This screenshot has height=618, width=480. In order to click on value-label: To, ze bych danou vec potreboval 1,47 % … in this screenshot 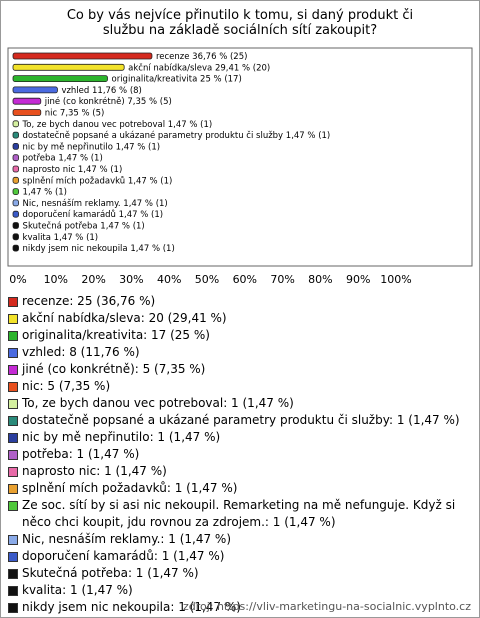, I will do `click(117, 125)`.